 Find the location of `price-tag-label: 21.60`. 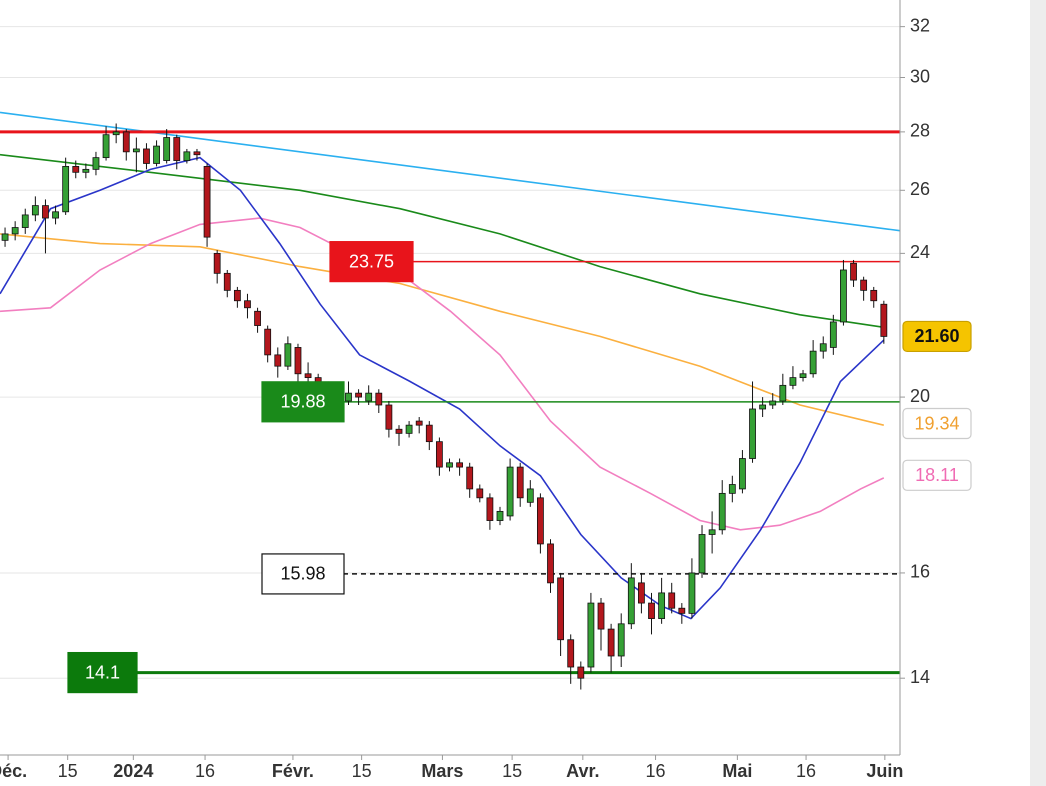

price-tag-label: 21.60 is located at coordinates (936, 336).